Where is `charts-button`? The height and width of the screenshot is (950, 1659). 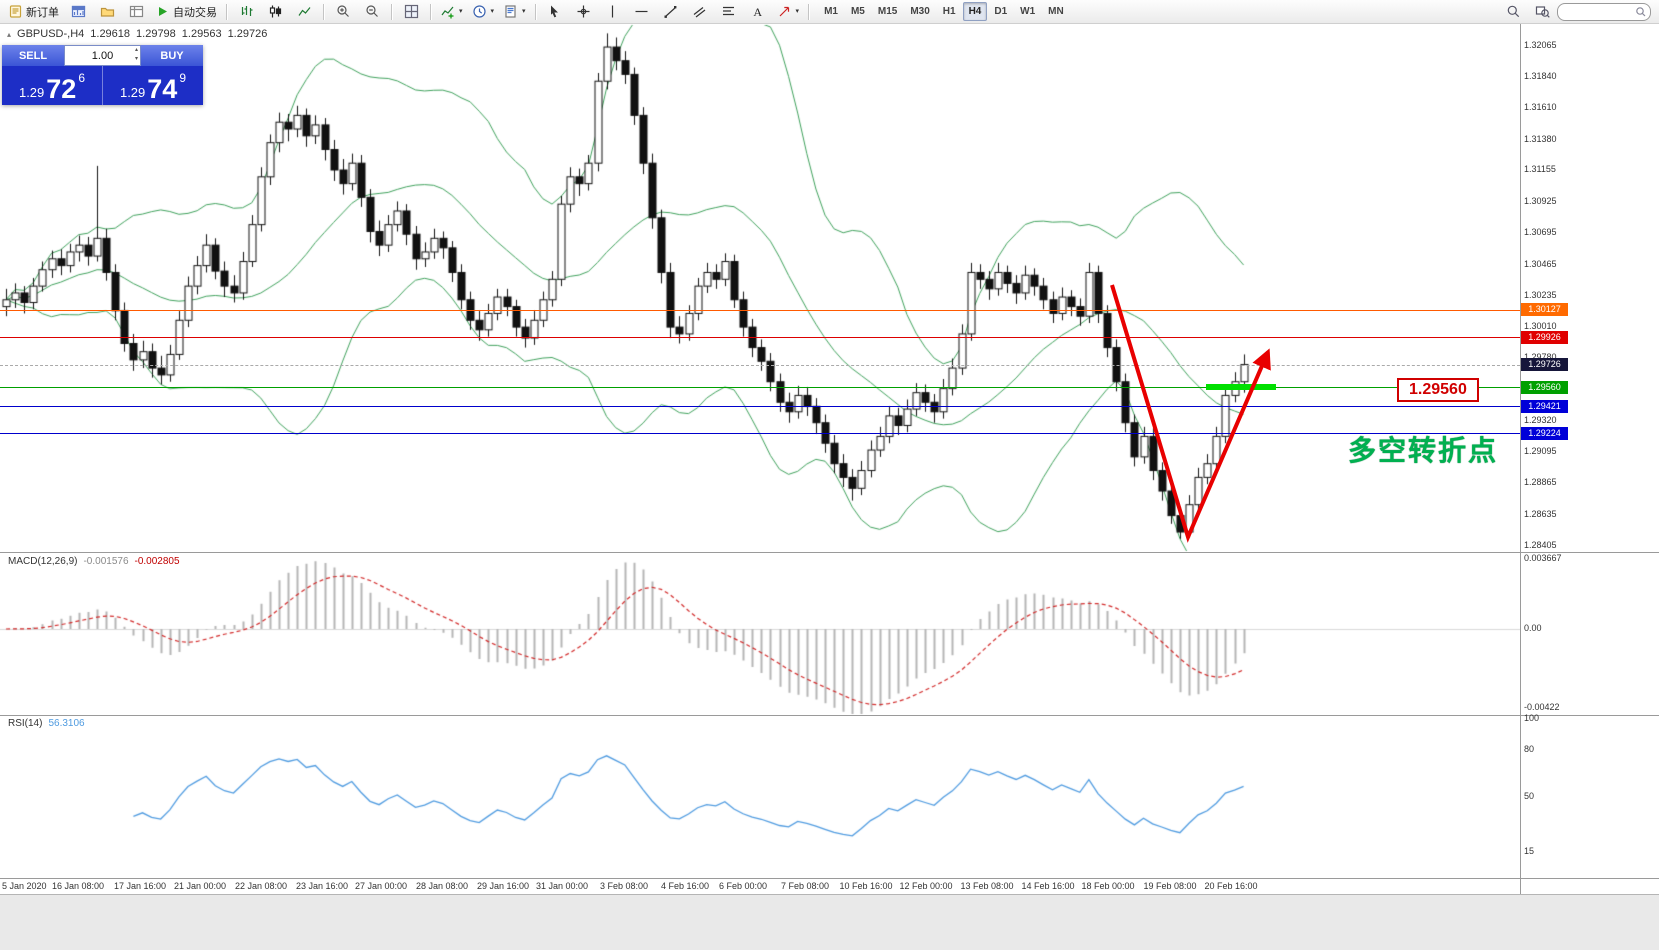
charts-button is located at coordinates (78, 12).